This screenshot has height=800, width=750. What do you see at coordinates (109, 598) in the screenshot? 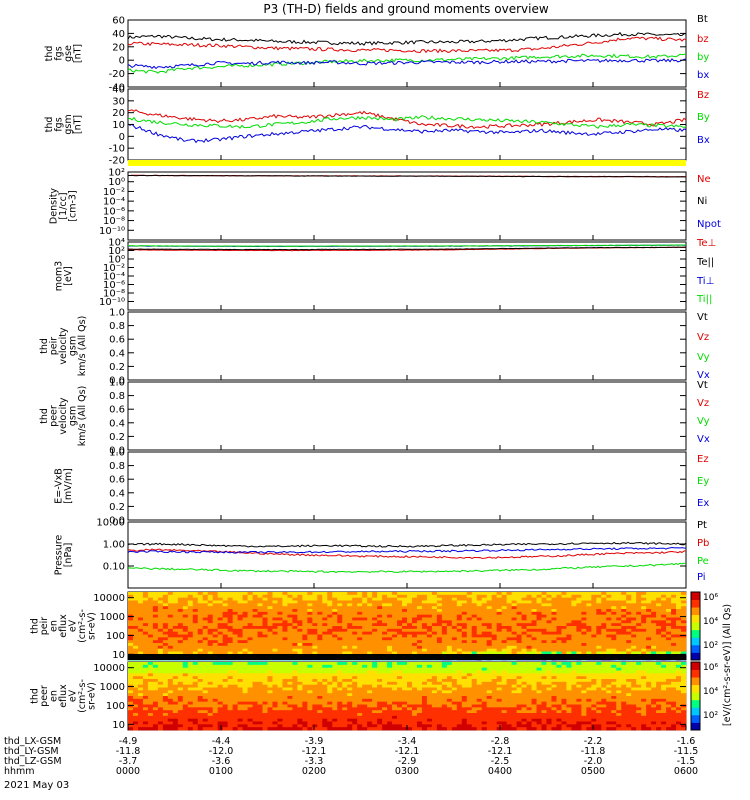
I see `y-tick-label: 10000` at bounding box center [109, 598].